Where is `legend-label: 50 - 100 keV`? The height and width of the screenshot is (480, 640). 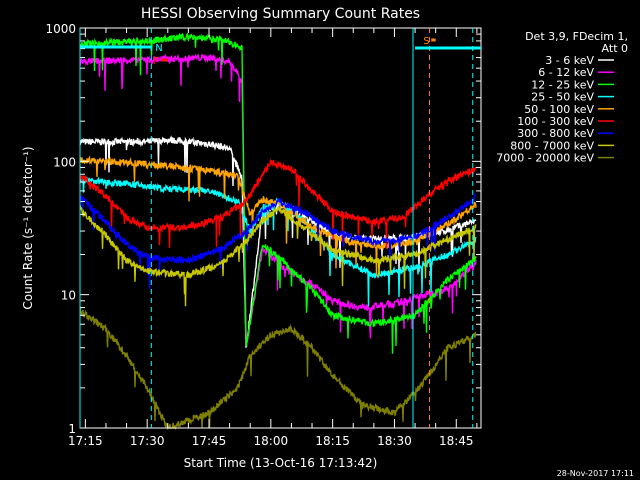
legend-label: 50 - 100 keV is located at coordinates (559, 109).